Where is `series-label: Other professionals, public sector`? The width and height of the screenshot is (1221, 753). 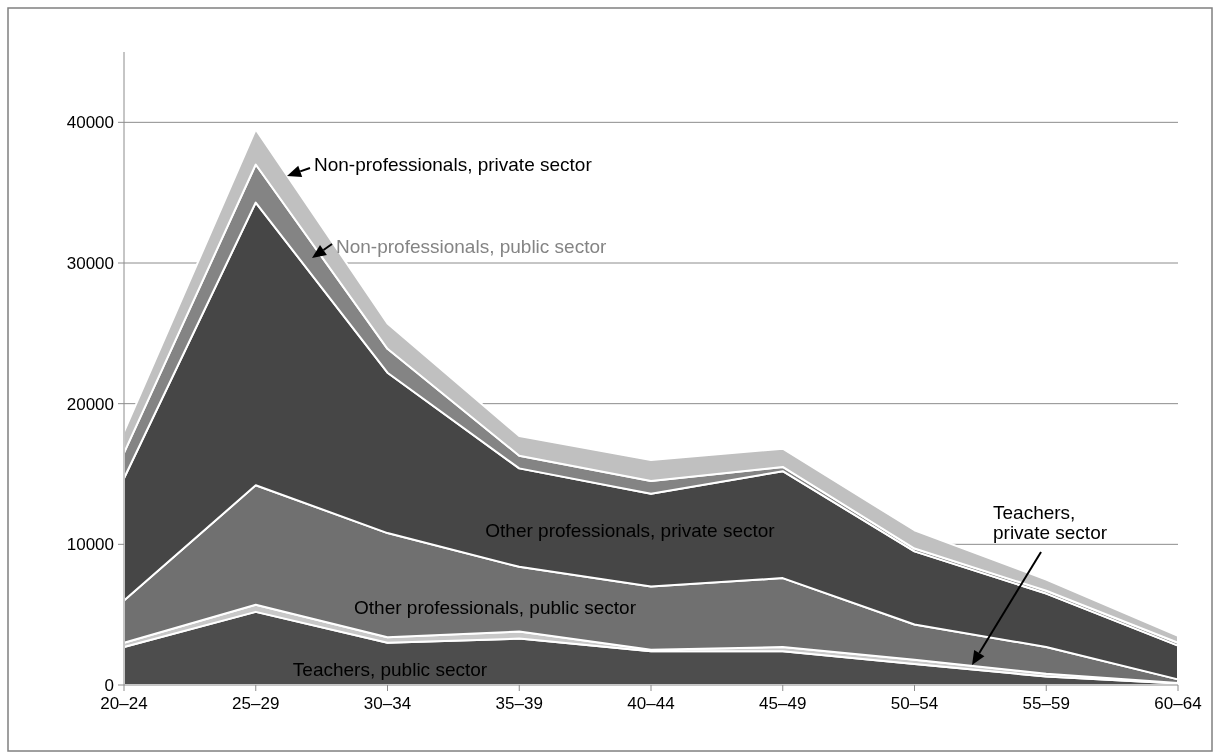
series-label: Other professionals, public sector is located at coordinates (495, 607).